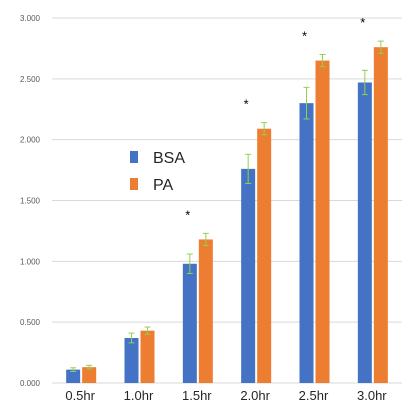 The height and width of the screenshot is (401, 404). Describe the element at coordinates (30, 383) in the screenshot. I see `y-tick-label: 0.000` at that location.